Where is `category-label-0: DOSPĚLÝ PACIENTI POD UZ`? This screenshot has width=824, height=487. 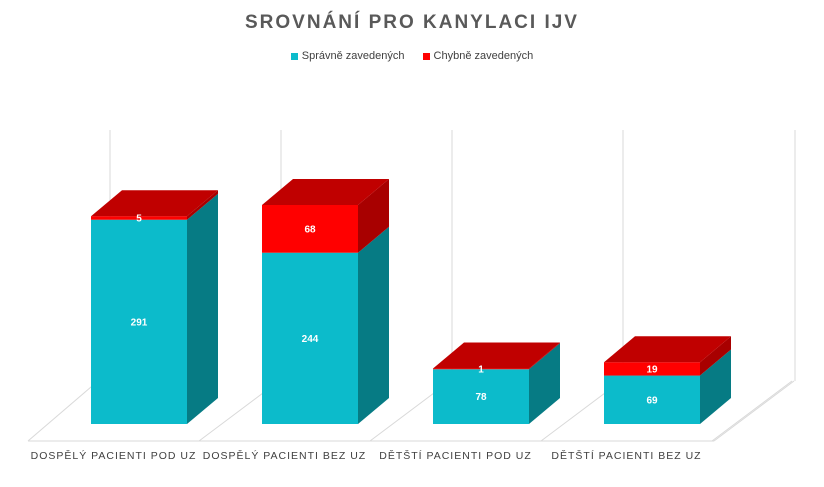
category-label-0: DOSPĚLÝ PACIENTI POD UZ is located at coordinates (114, 455).